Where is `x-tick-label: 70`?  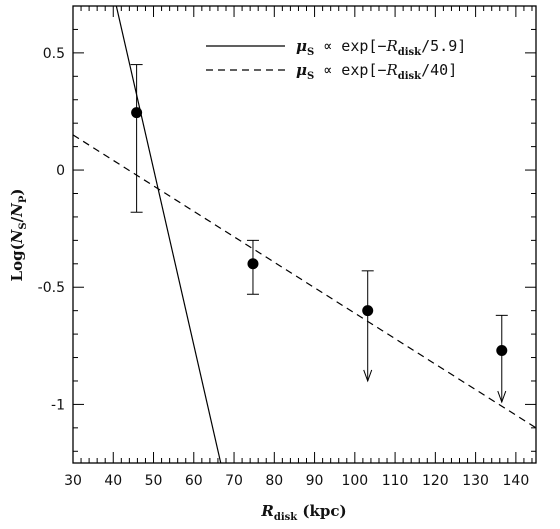 x-tick-label: 70 is located at coordinates (234, 481).